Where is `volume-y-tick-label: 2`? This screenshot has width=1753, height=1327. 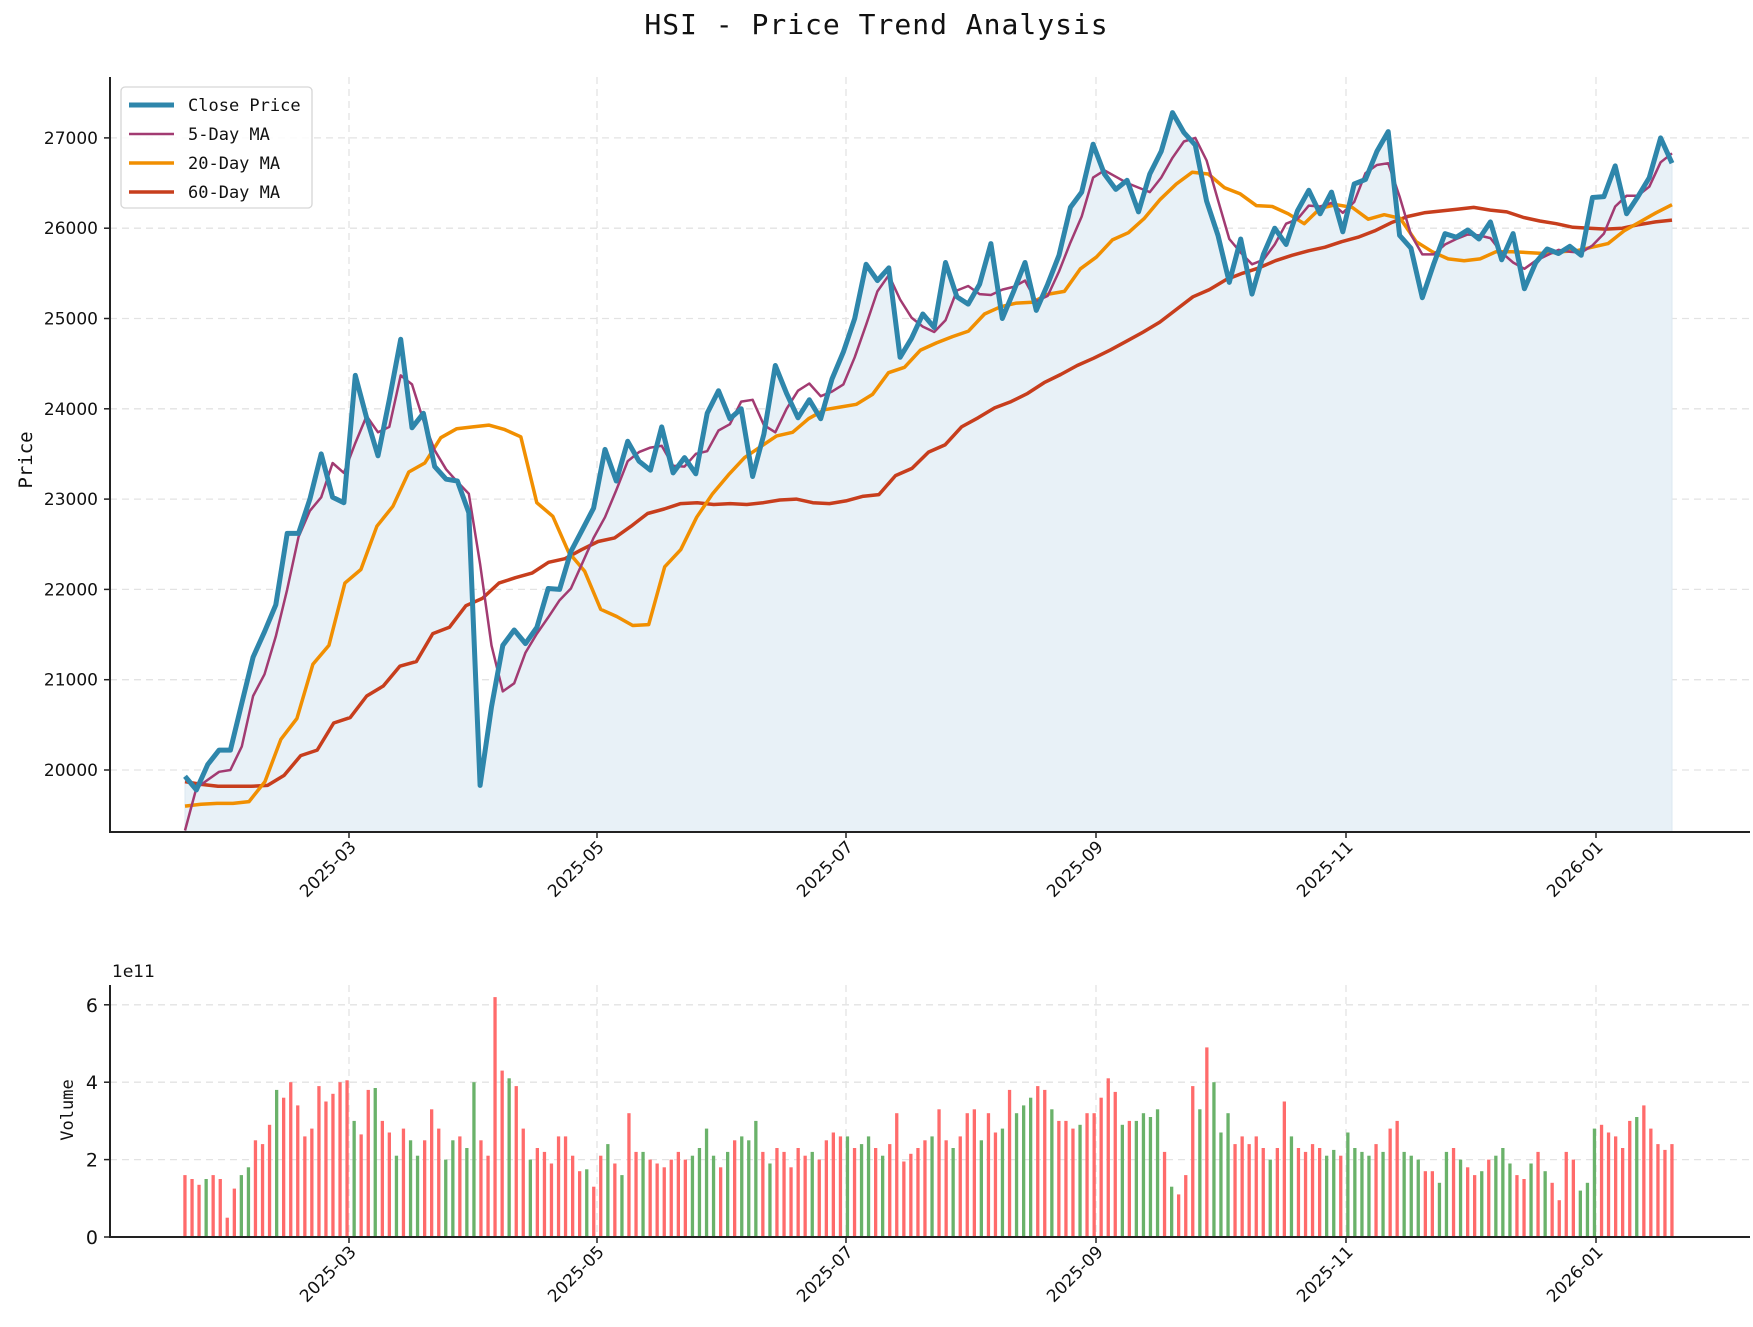 volume-y-tick-label: 2 is located at coordinates (92, 1161).